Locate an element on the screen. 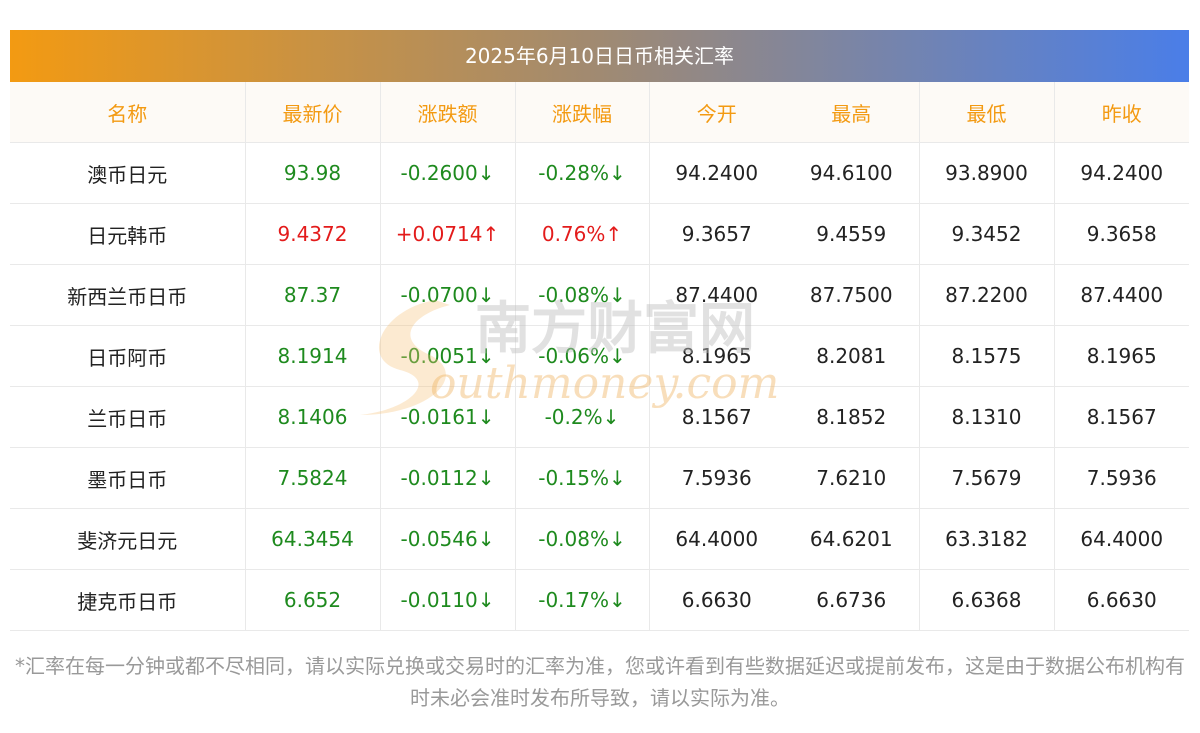 Image resolution: width=1200 pixels, height=733 pixels. cell-pct: 0.76%↑ is located at coordinates (582, 234).